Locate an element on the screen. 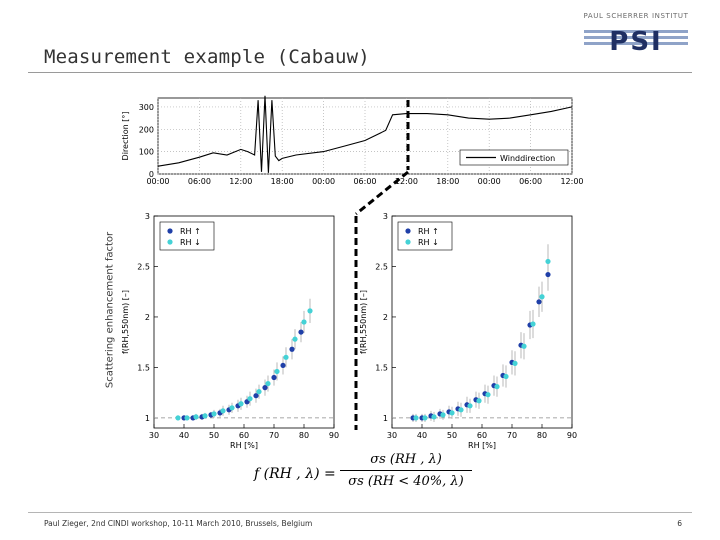 The image size is (720, 540). formula-numerator: σs (RH , λ) is located at coordinates (406, 459).